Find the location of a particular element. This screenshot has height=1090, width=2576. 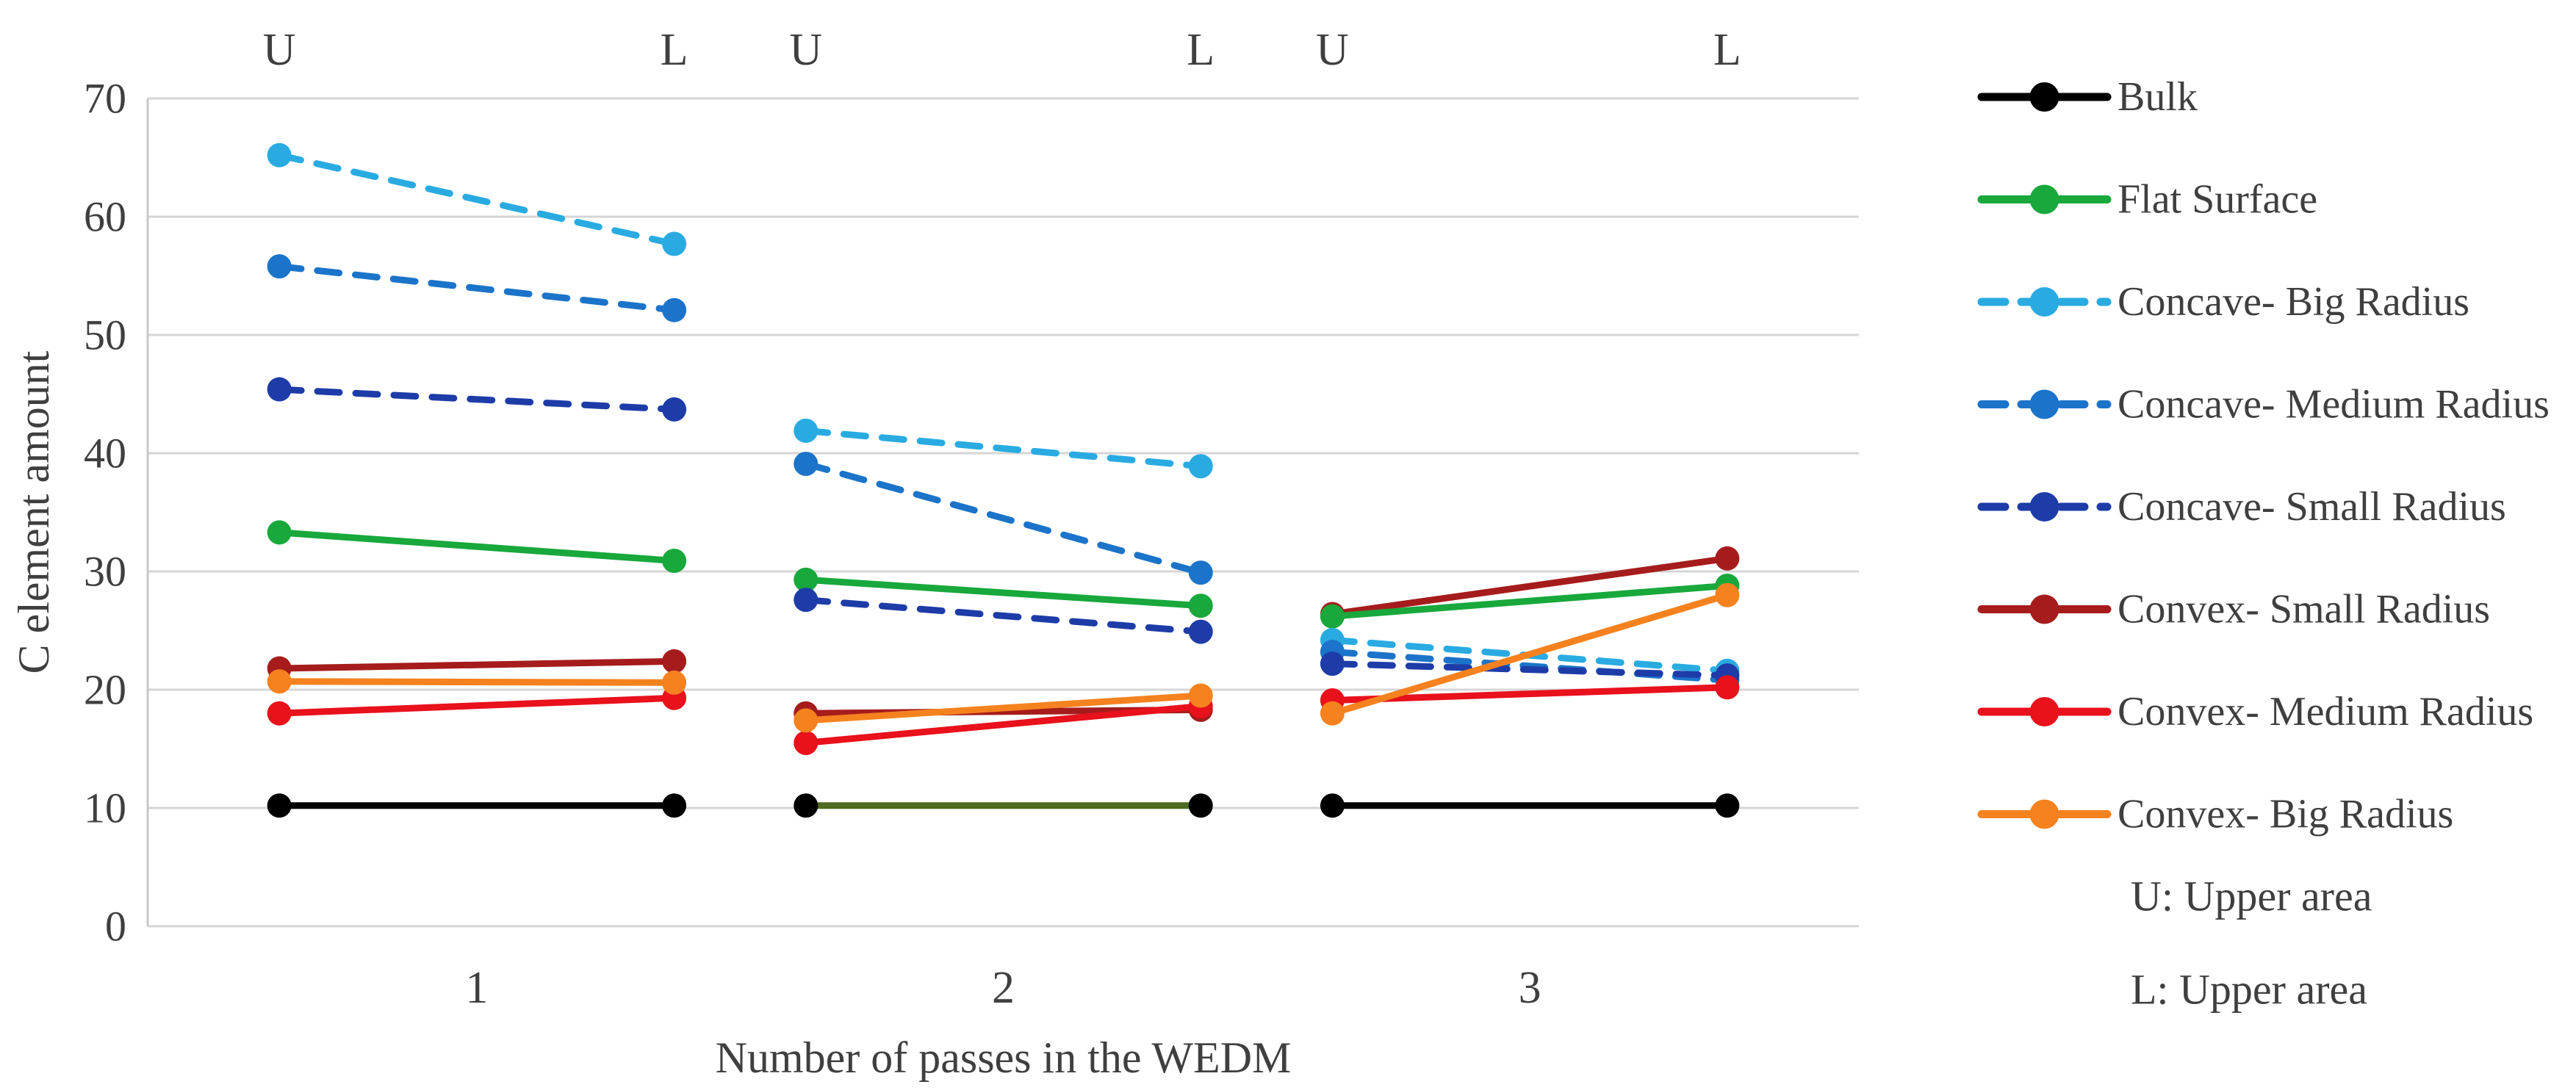

data-point-bulk-l1 is located at coordinates (674, 805).